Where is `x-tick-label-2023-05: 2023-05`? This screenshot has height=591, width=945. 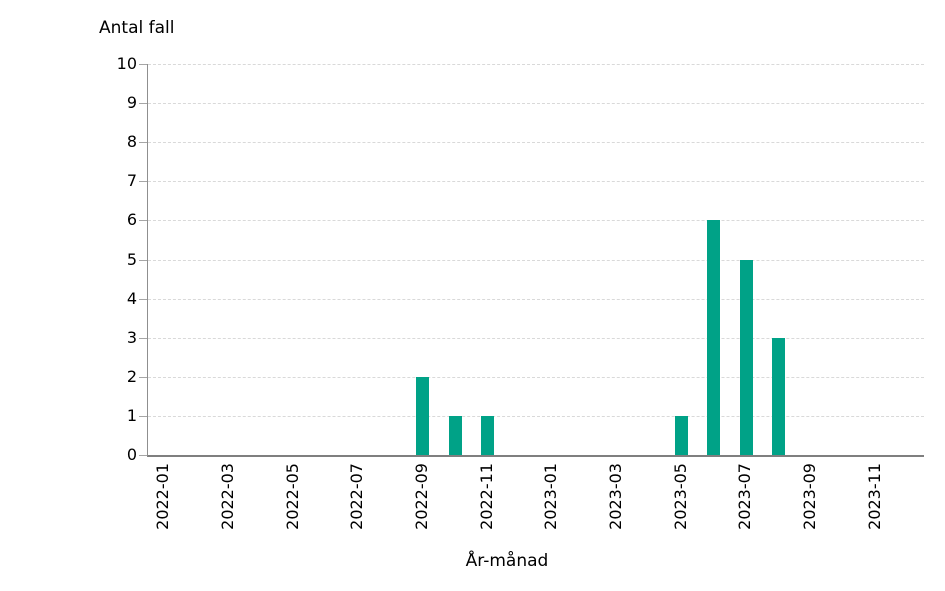 x-tick-label-2023-05: 2023-05 is located at coordinates (680, 496).